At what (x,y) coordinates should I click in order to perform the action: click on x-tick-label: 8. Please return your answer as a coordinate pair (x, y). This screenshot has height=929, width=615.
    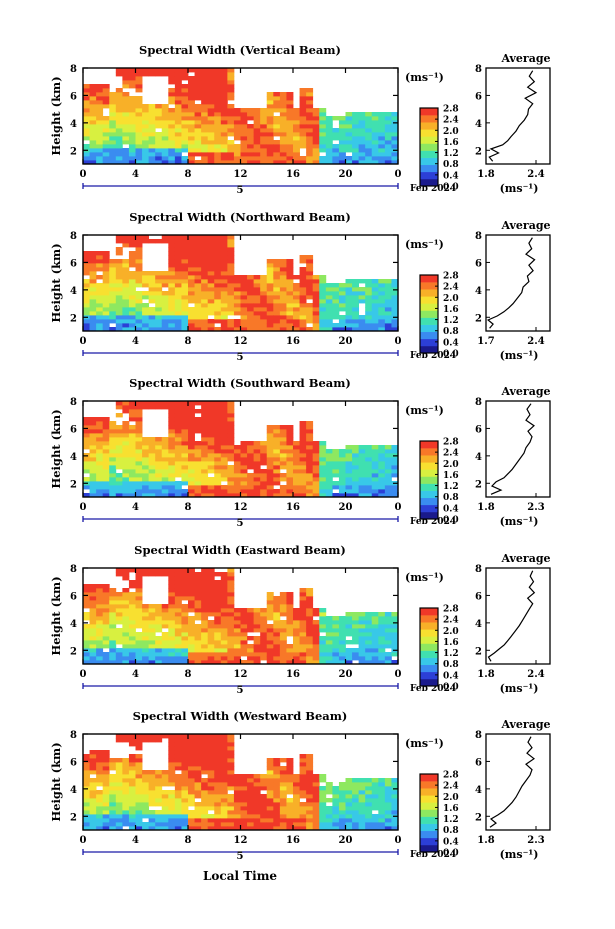
    Looking at the image, I should click on (188, 341).